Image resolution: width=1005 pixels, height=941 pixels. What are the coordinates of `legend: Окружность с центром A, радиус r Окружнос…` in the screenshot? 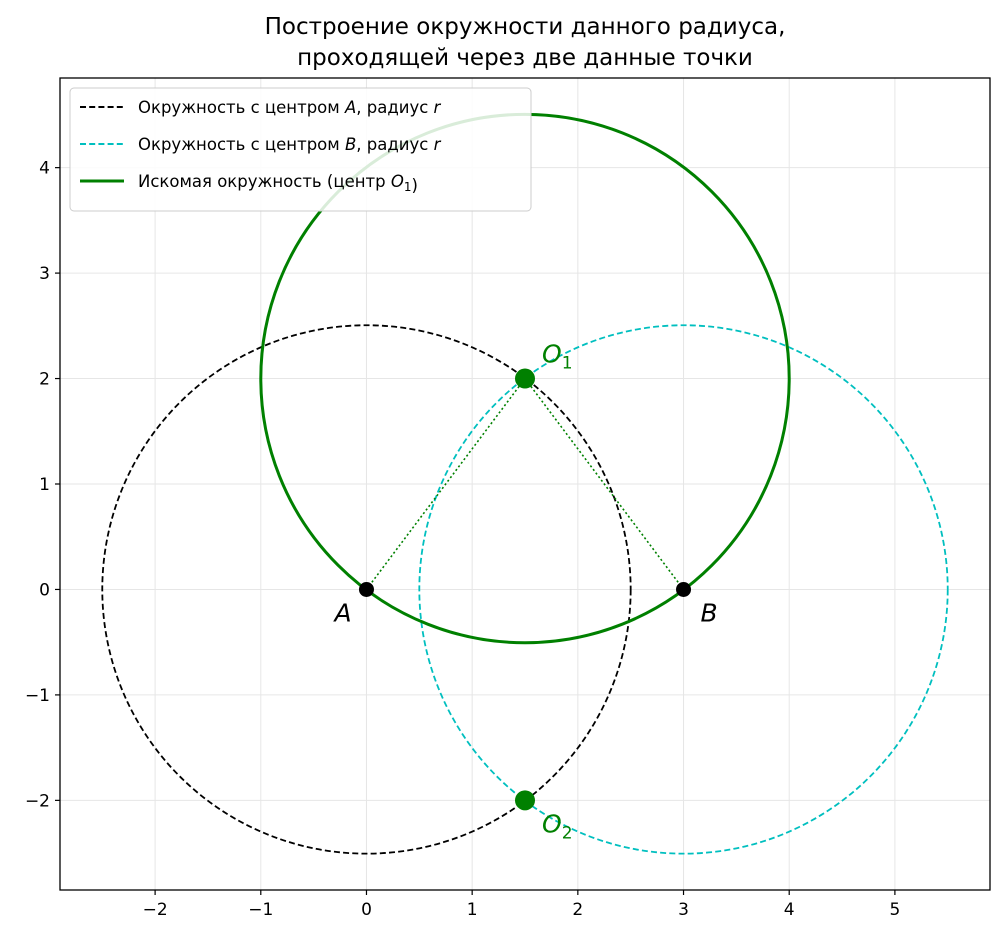 It's located at (300, 149).